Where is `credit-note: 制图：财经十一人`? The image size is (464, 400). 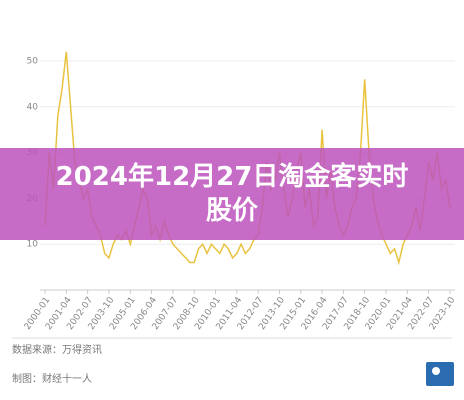 credit-note: 制图：财经十一人 is located at coordinates (52, 379).